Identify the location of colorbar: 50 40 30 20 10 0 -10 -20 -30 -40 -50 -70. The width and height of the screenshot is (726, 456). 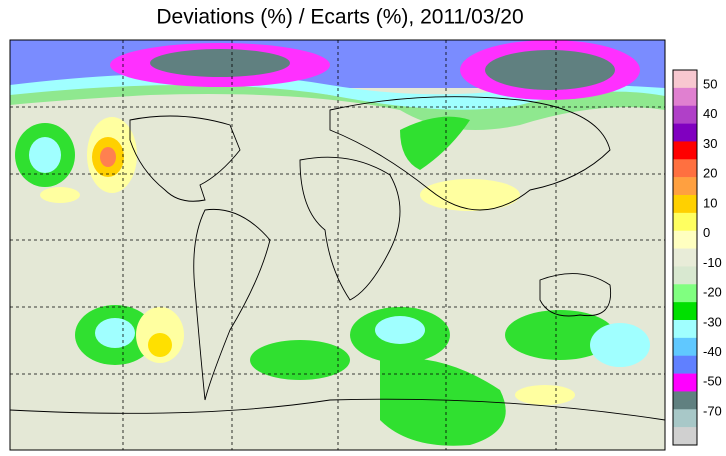
(697, 257).